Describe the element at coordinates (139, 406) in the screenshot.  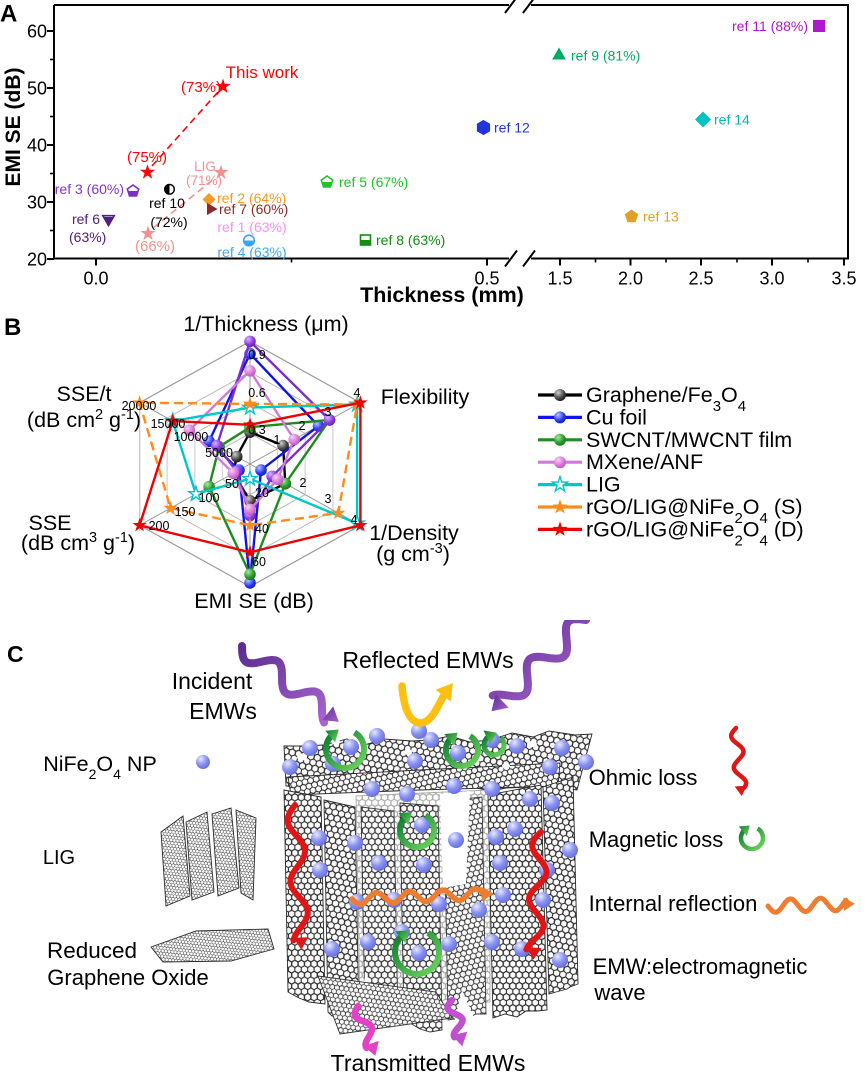
I see `svg-text: 20000` at that location.